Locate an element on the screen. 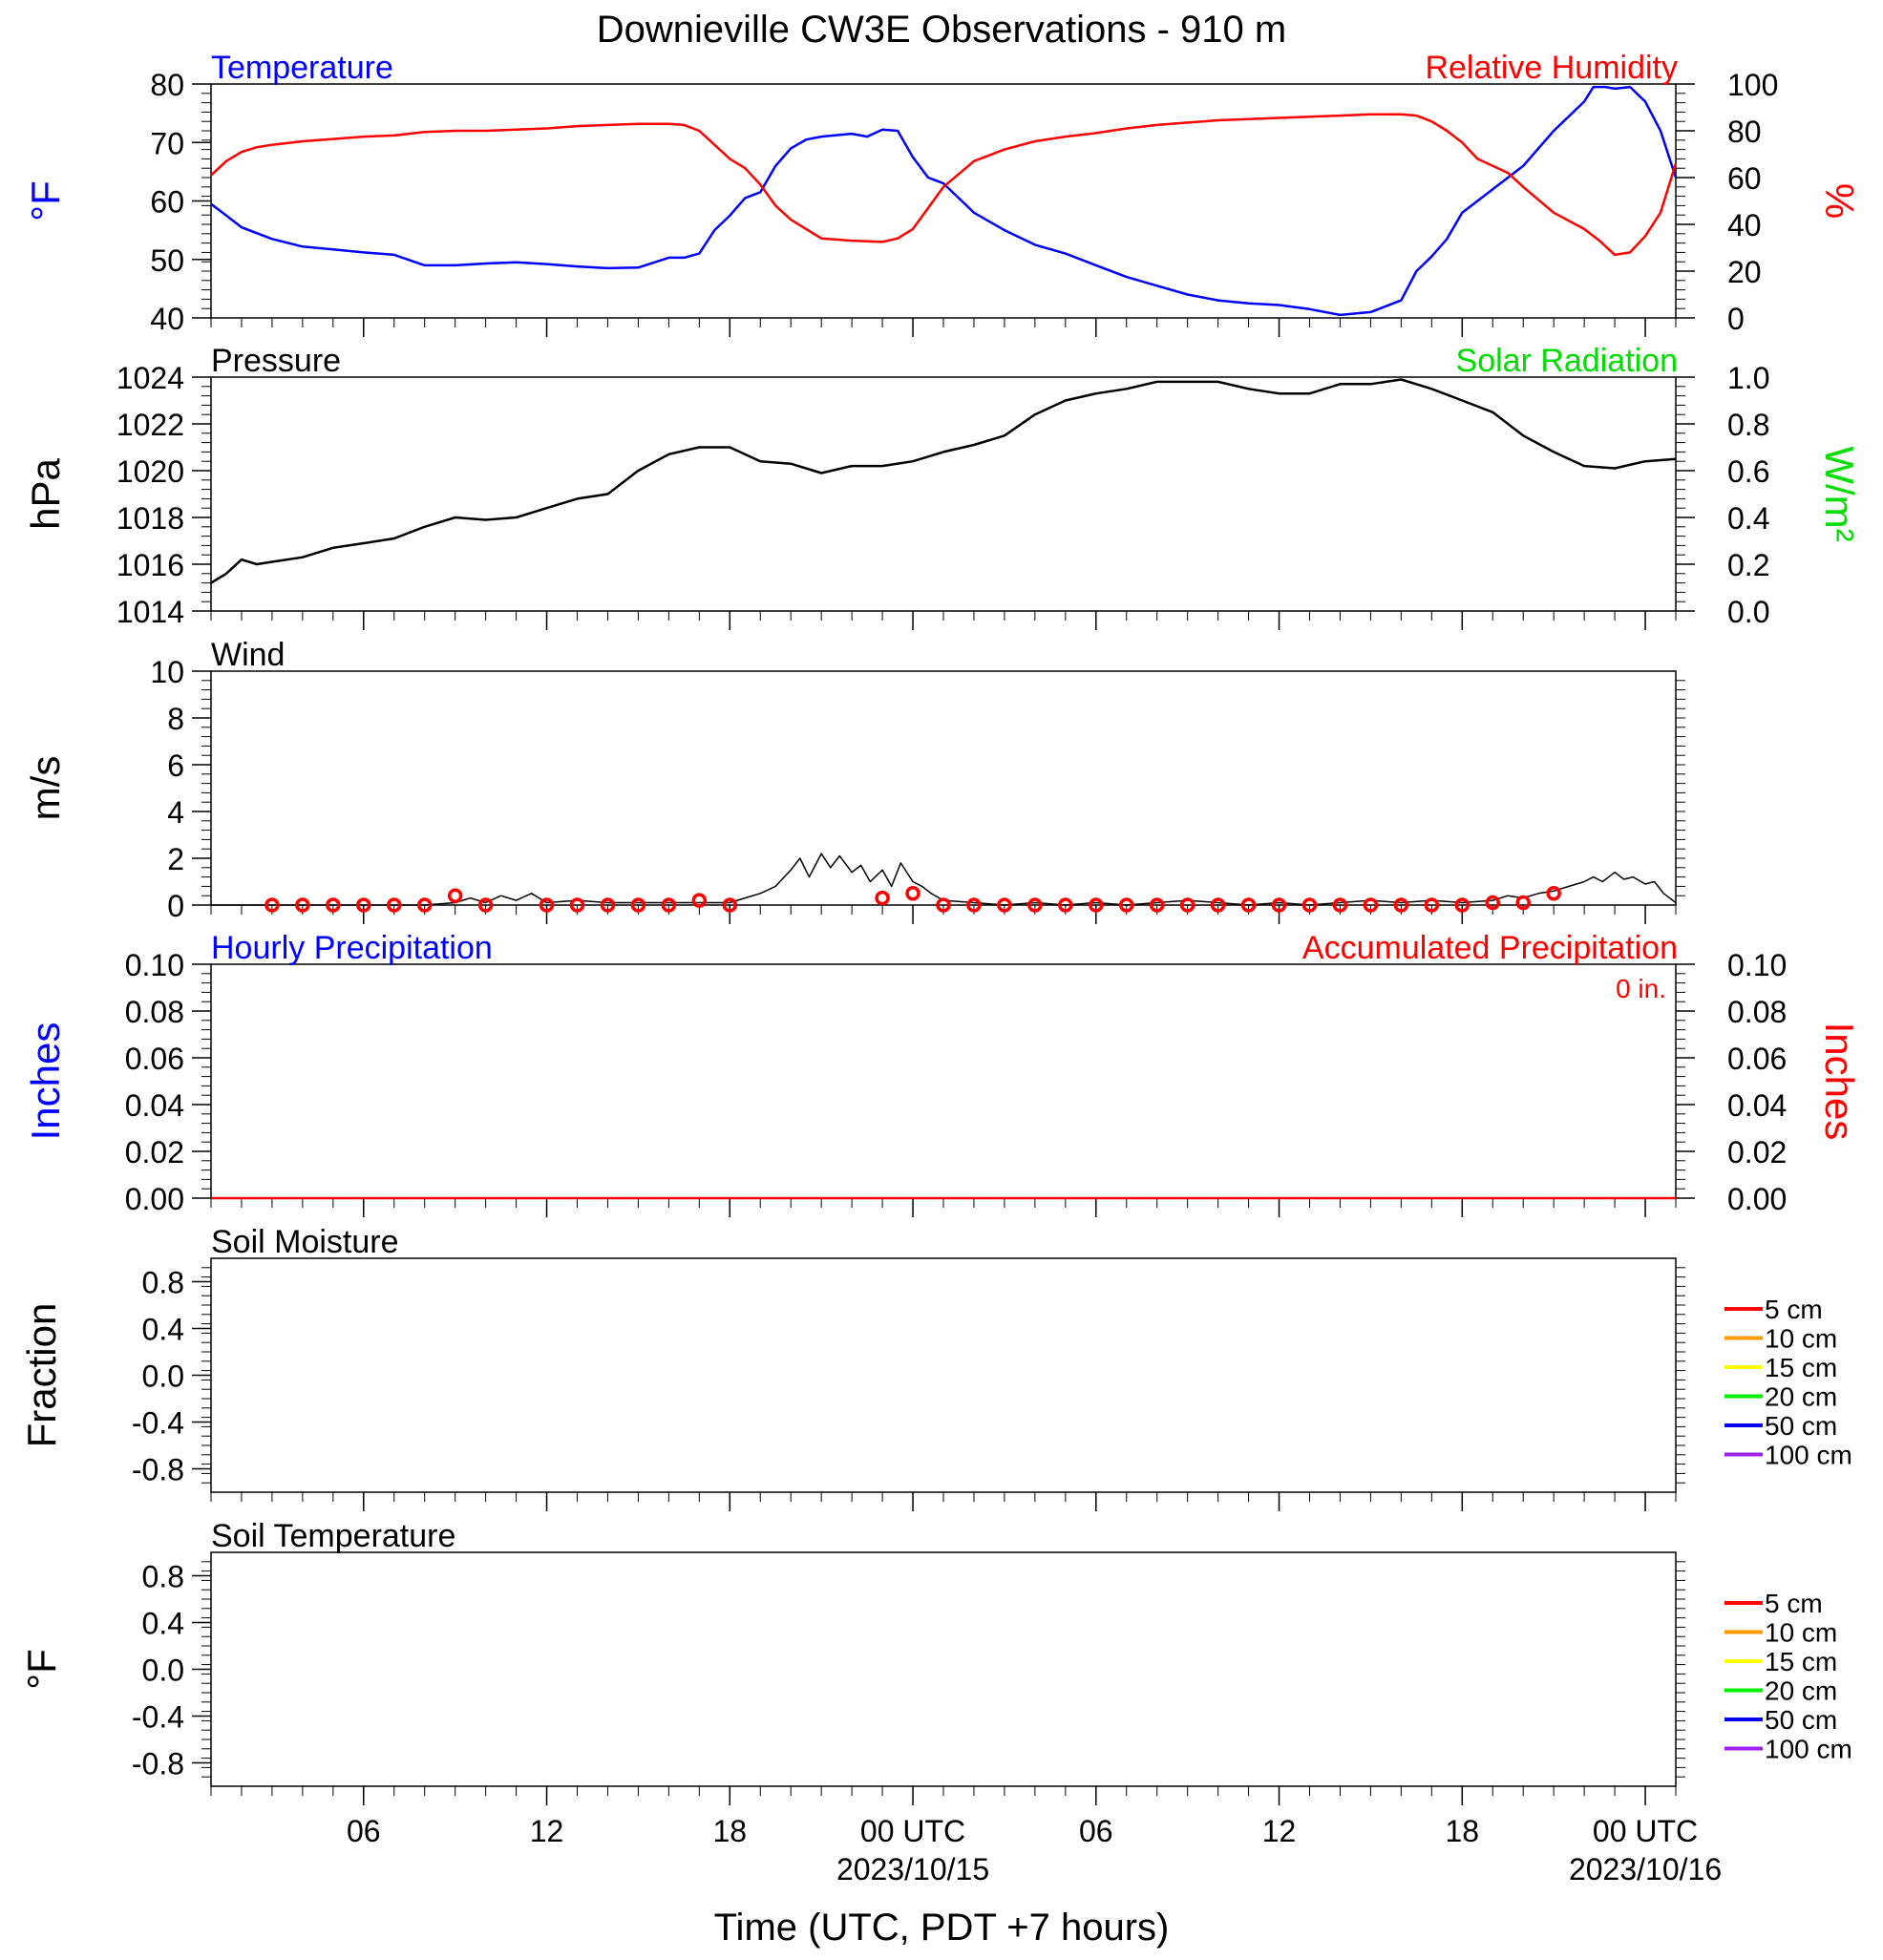 The width and height of the screenshot is (1883, 1960). x-tick-date: 2023/10/15 is located at coordinates (912, 1869).